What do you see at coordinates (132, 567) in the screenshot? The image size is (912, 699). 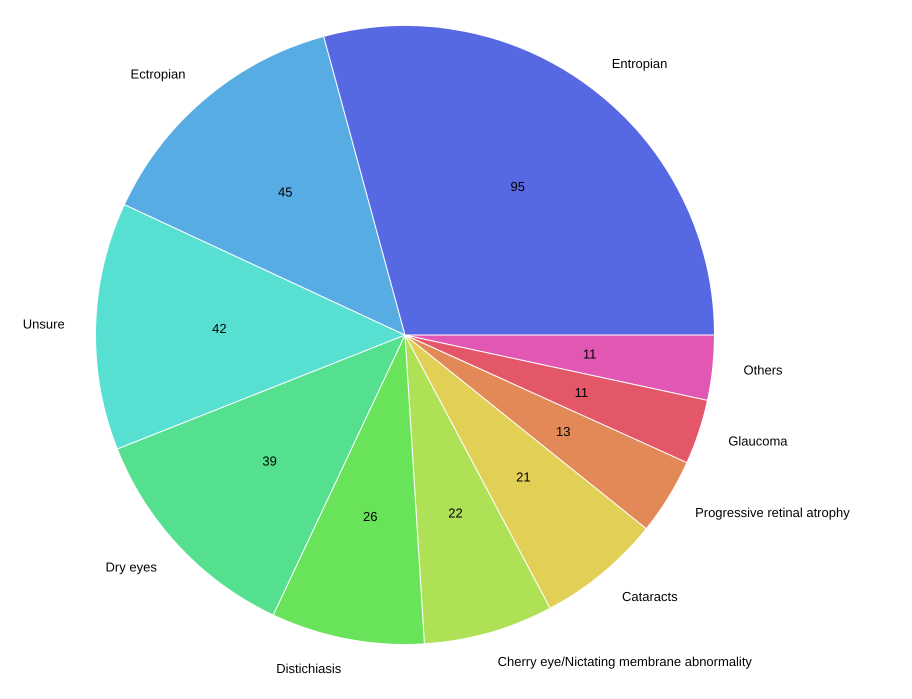 I see `slice-label: Dry eyes` at bounding box center [132, 567].